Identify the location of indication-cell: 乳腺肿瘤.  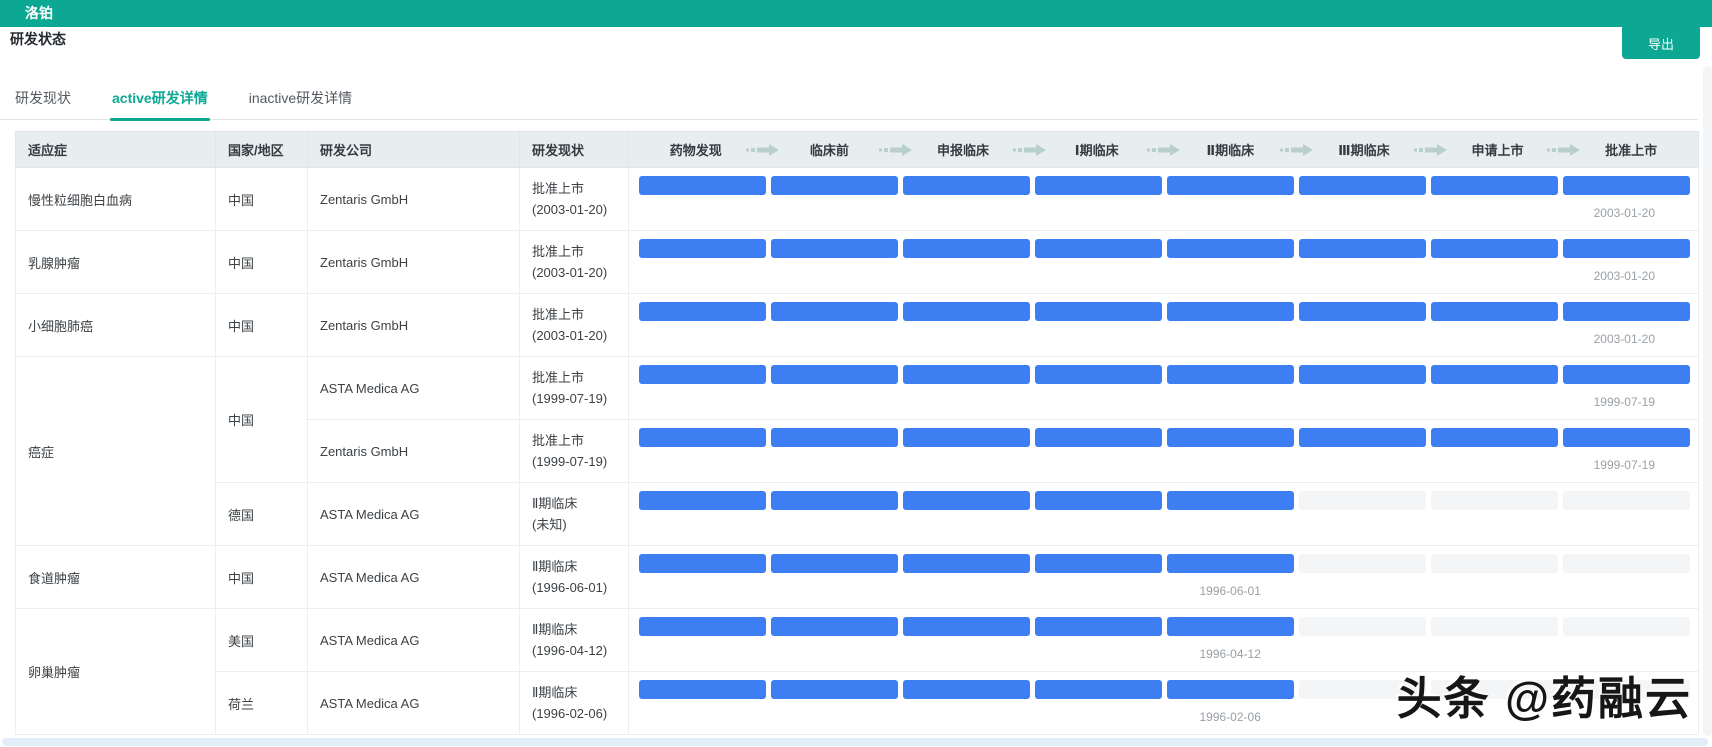
(115, 262).